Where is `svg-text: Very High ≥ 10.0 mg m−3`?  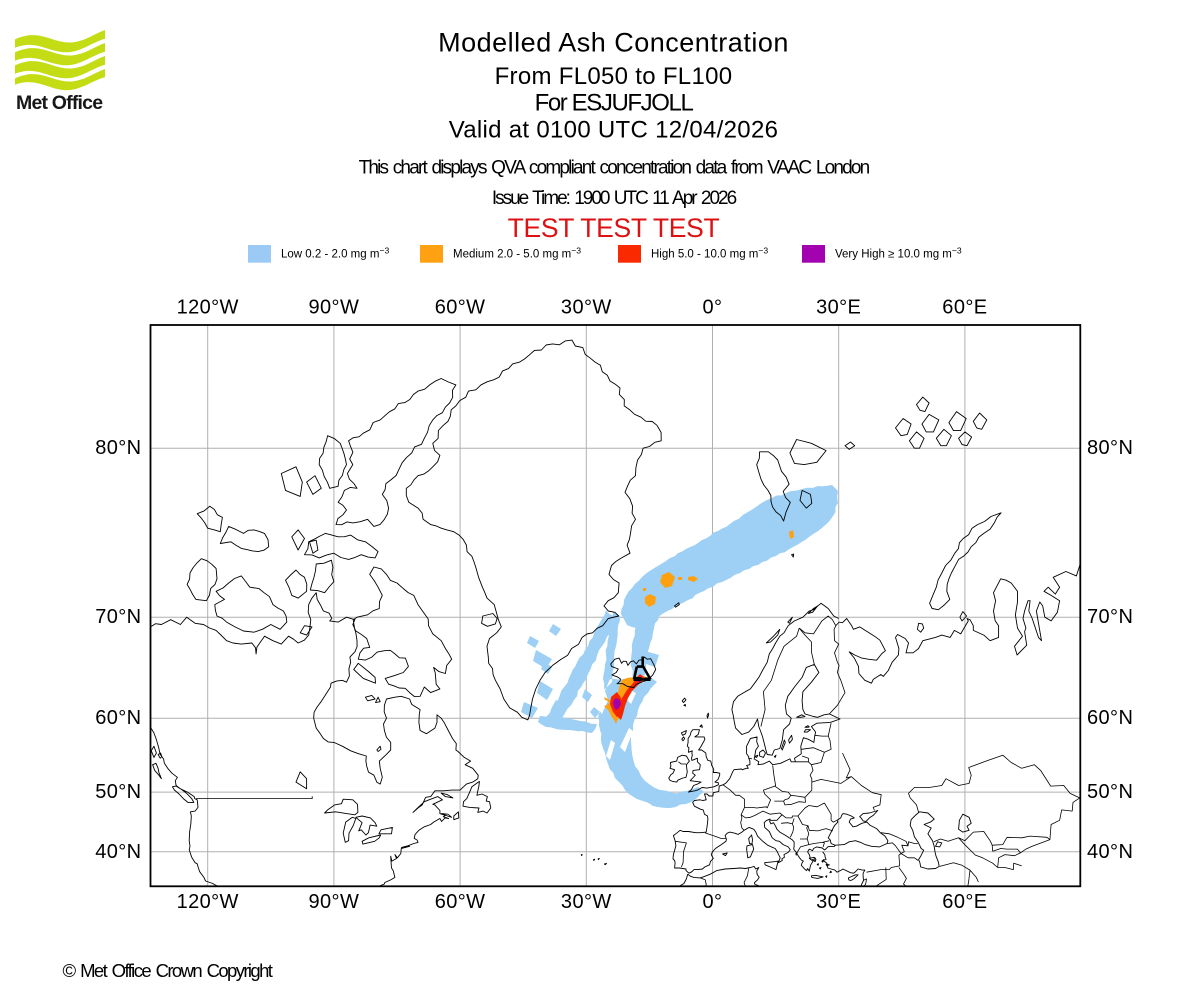
svg-text: Very High ≥ 10.0 mg m−3 is located at coordinates (898, 253).